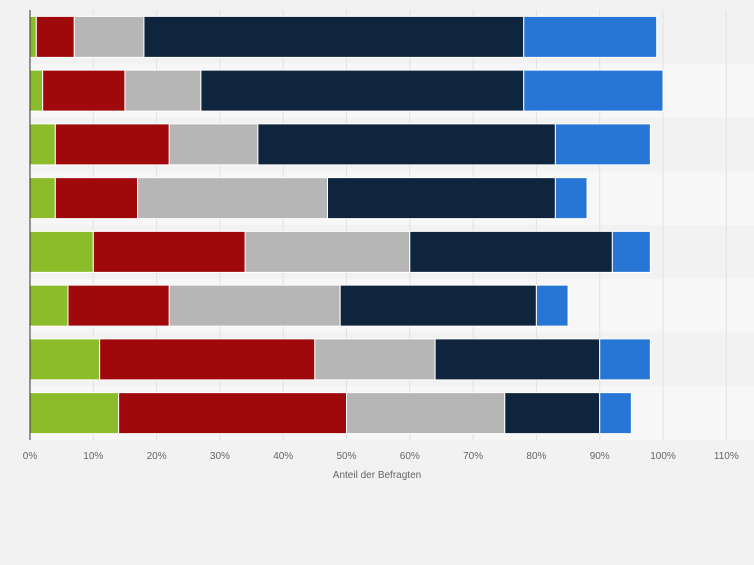 The width and height of the screenshot is (754, 565). Describe the element at coordinates (410, 456) in the screenshot. I see `x-tick-label: 60%` at that location.